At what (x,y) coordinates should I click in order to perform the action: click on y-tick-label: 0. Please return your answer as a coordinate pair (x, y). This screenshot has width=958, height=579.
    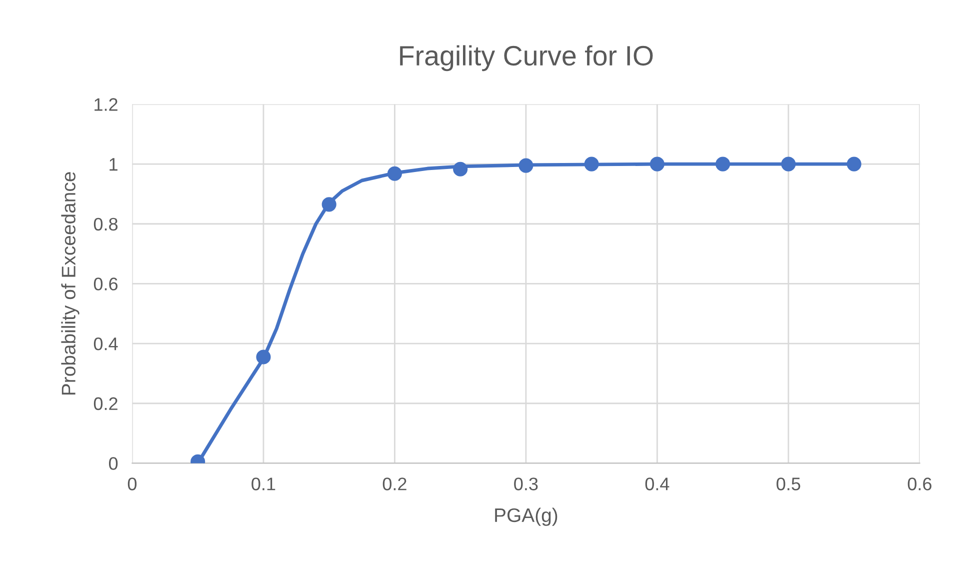
    Looking at the image, I should click on (113, 463).